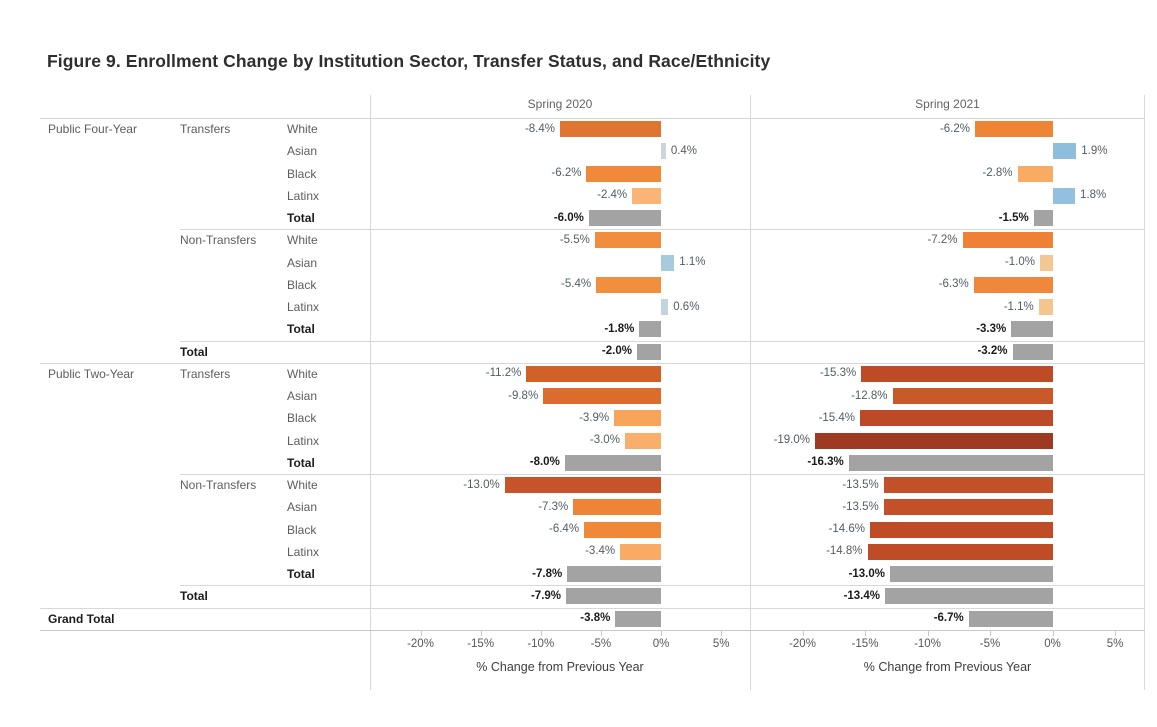 Image resolution: width=1157 pixels, height=727 pixels. Describe the element at coordinates (546, 595) in the screenshot. I see `bar-value-label: -7.9%` at that location.